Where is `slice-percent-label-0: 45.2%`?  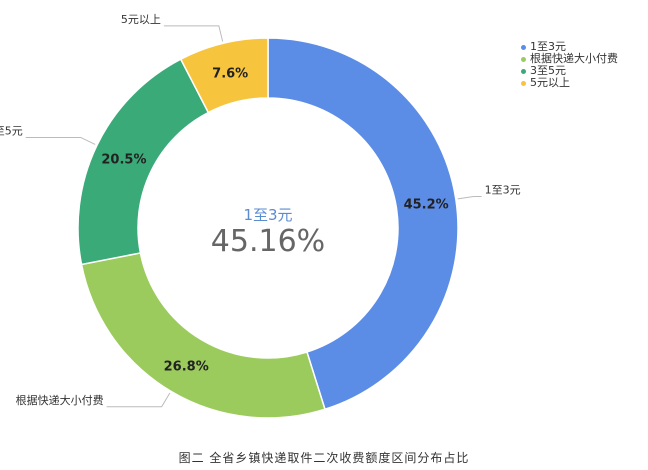 slice-percent-label-0: 45.2% is located at coordinates (426, 205).